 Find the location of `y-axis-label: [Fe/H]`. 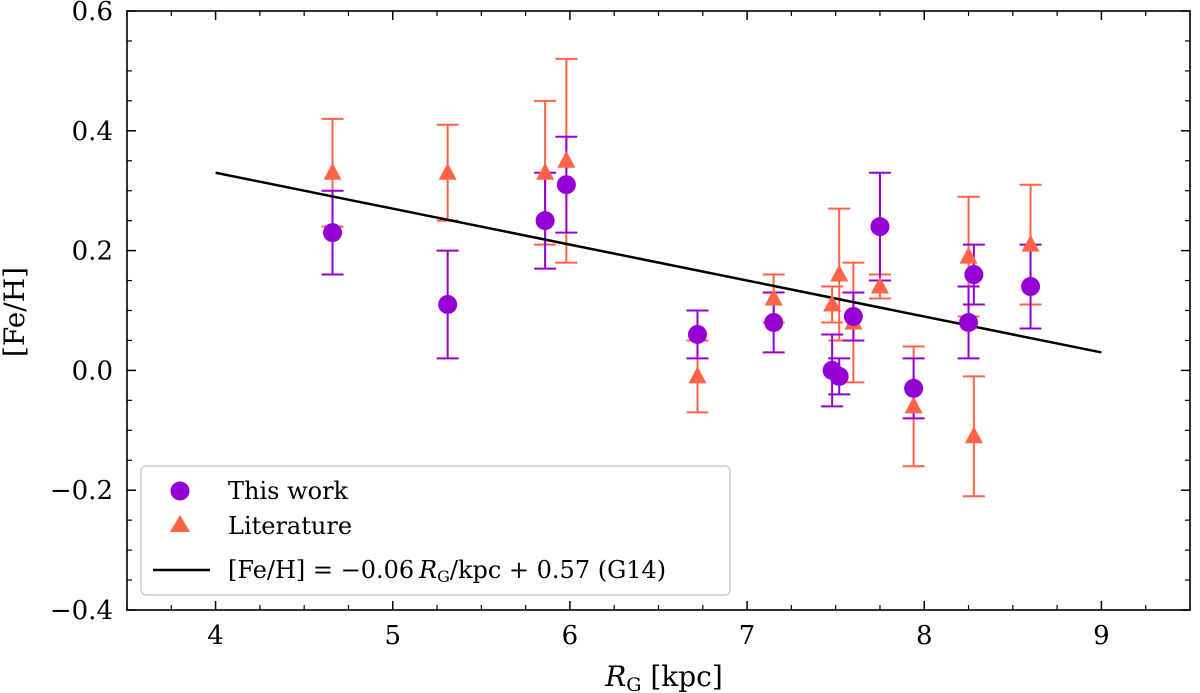

y-axis-label: [Fe/H] is located at coordinates (15, 312).